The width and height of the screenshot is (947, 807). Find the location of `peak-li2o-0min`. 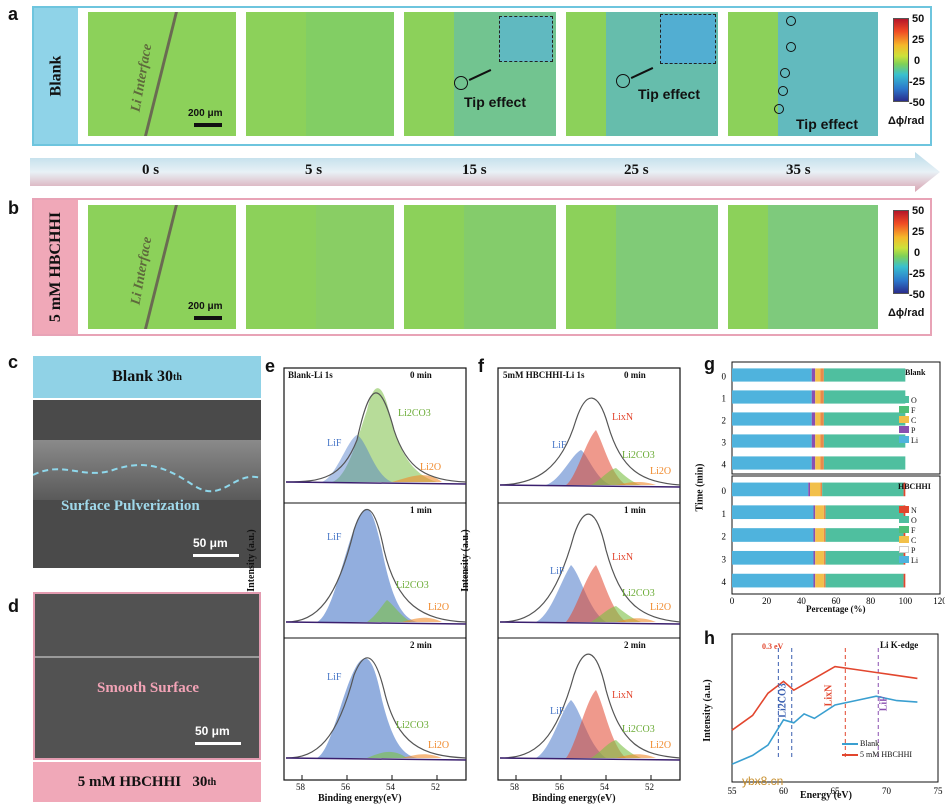

peak-li2o-0min is located at coordinates (417, 478).